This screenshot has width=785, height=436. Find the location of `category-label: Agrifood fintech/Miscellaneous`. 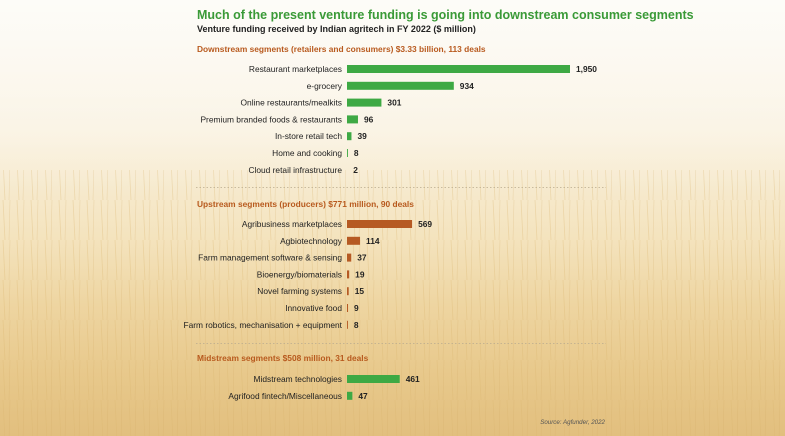

category-label: Agrifood fintech/Miscellaneous is located at coordinates (285, 396).